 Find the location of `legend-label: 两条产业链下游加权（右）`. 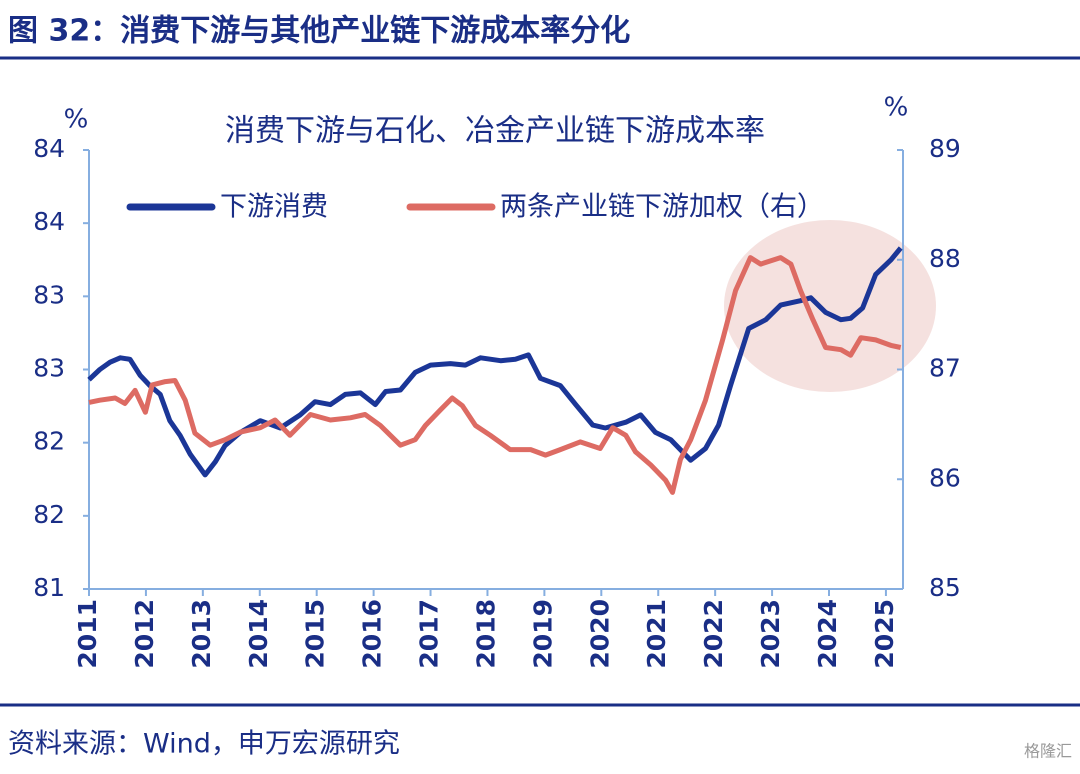

legend-label: 两条产业链下游加权（右） is located at coordinates (662, 207).